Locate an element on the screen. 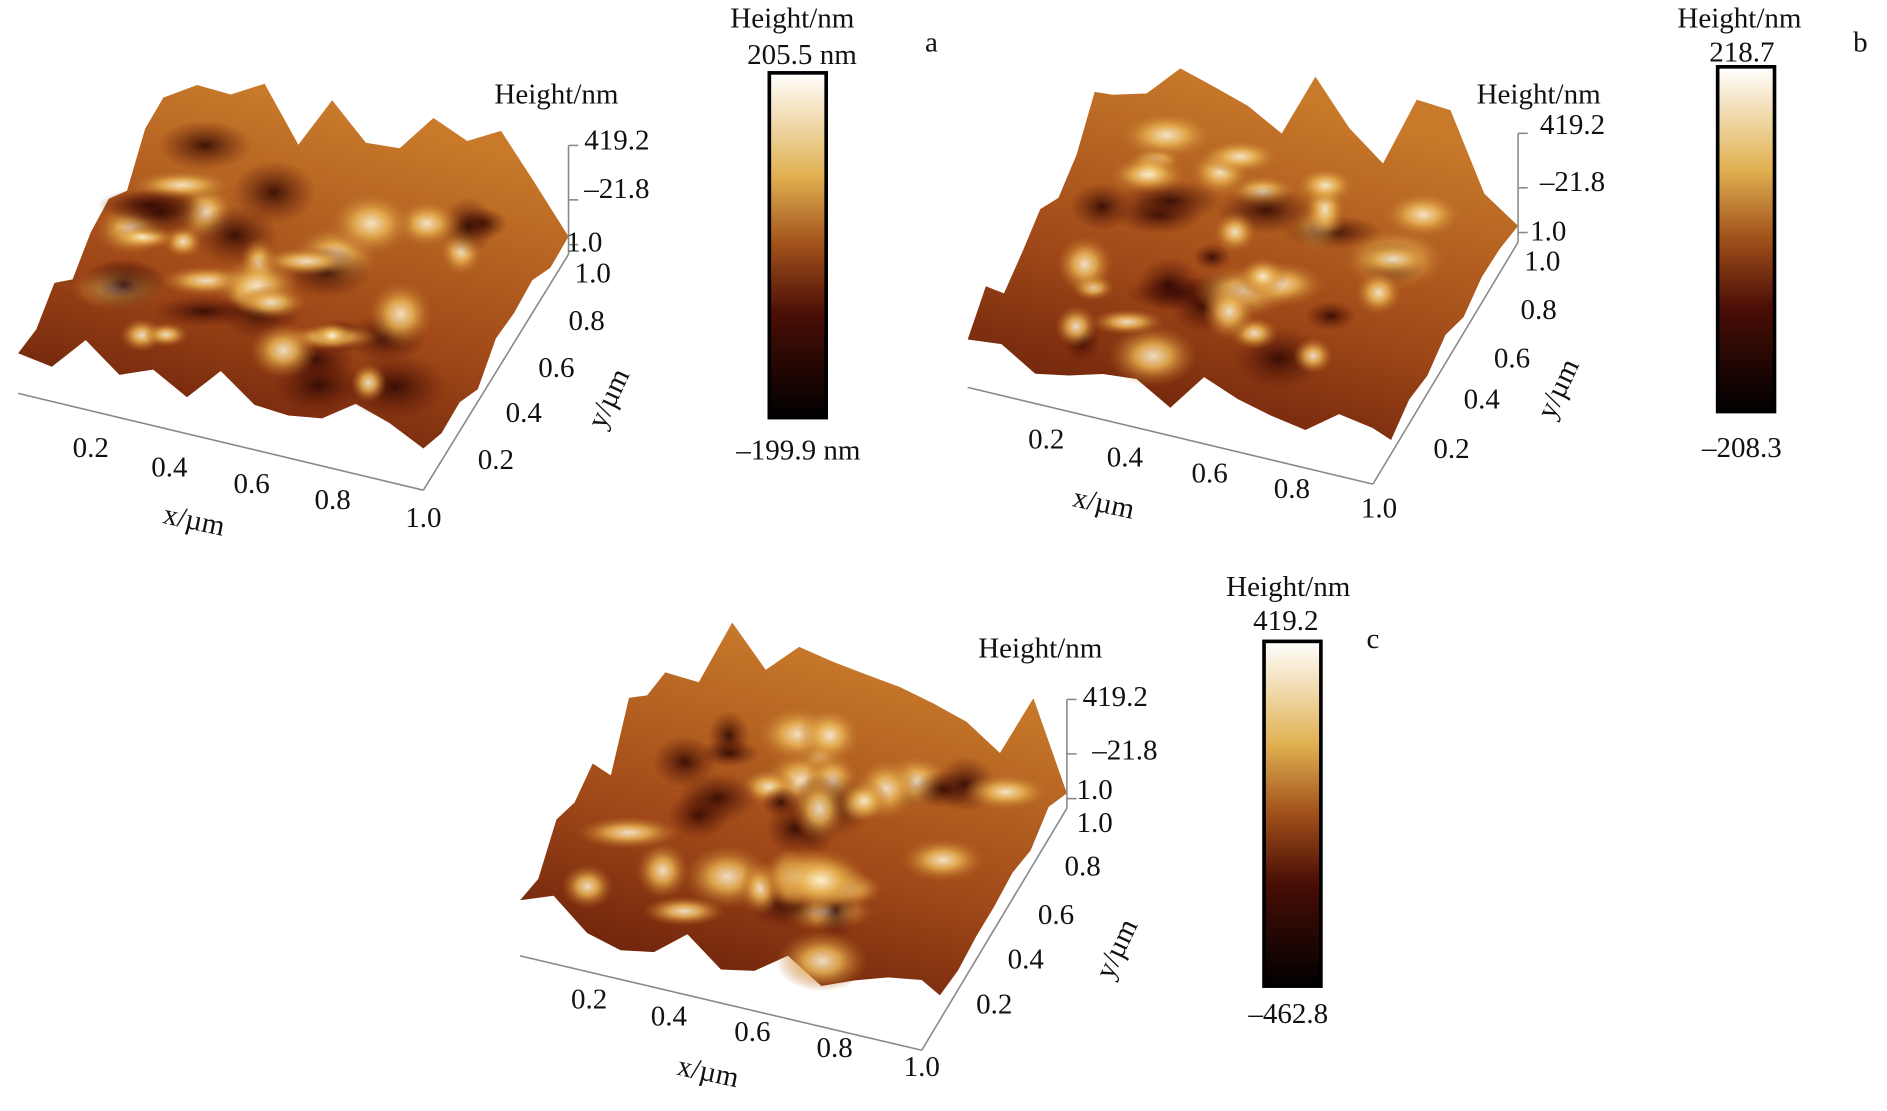 This screenshot has width=1887, height=1111. colorbar-max: 419.2 is located at coordinates (1285, 621).